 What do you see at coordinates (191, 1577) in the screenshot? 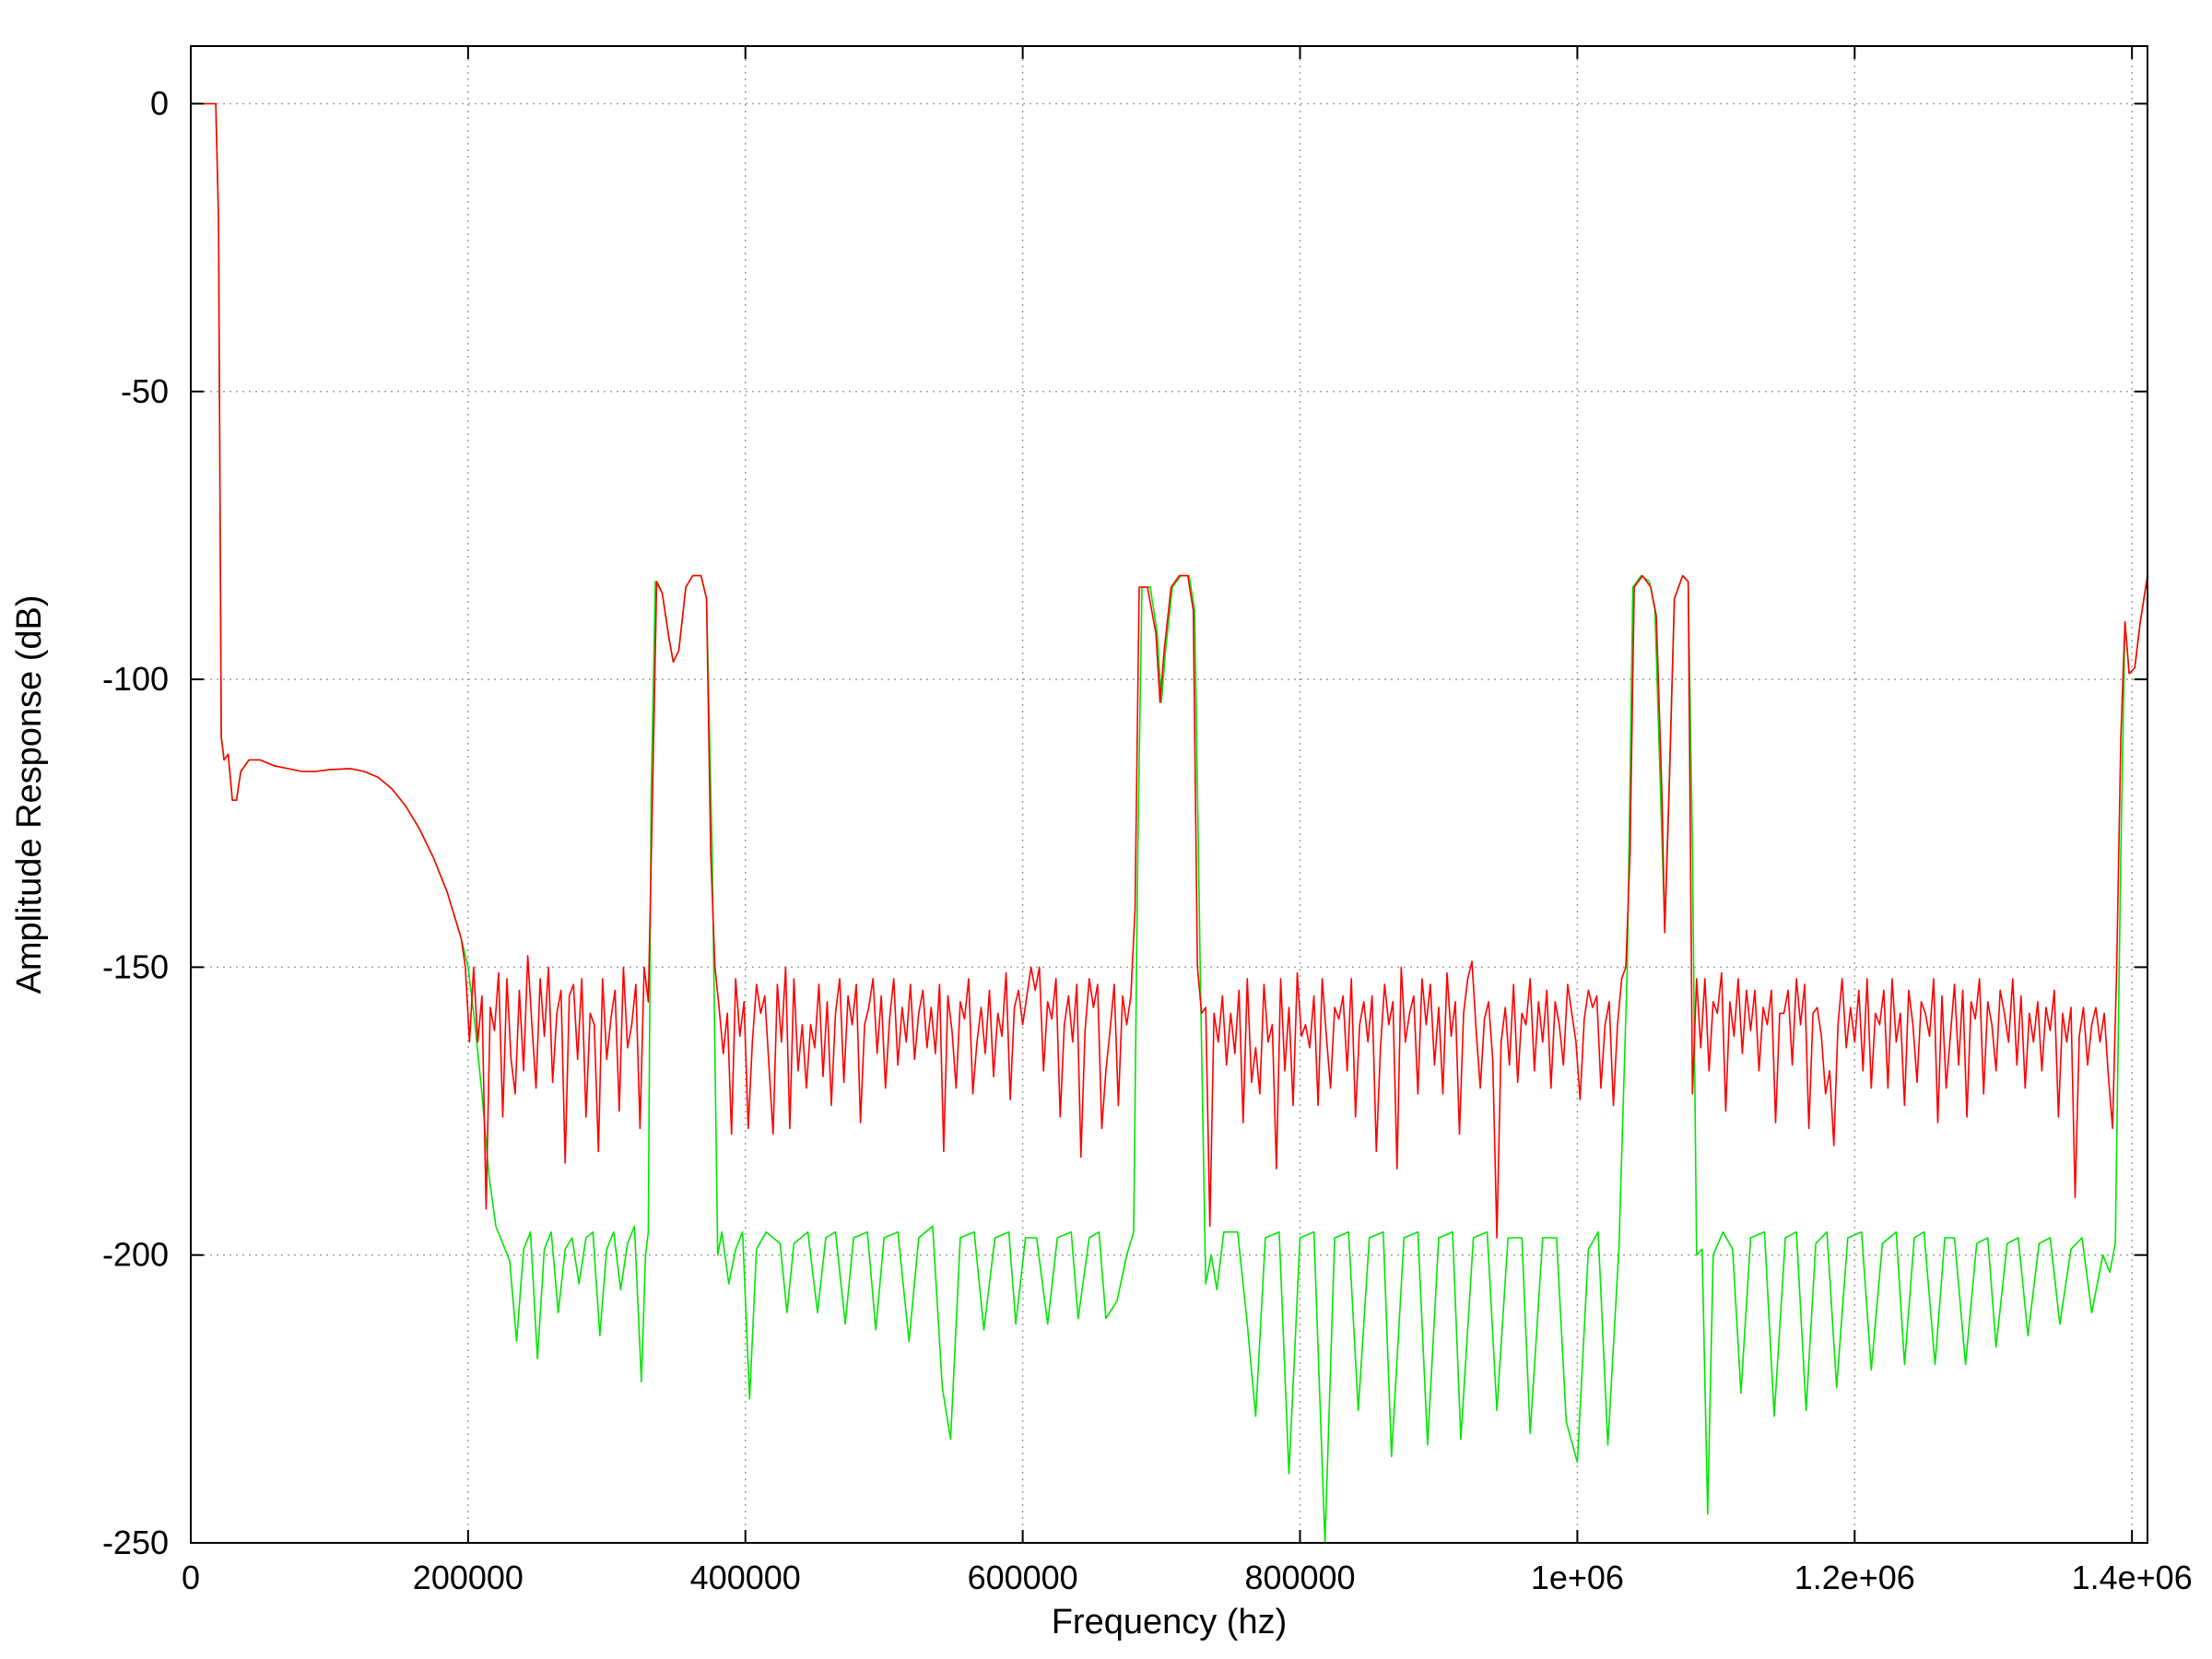
I see `x-tick-label: 0` at bounding box center [191, 1577].